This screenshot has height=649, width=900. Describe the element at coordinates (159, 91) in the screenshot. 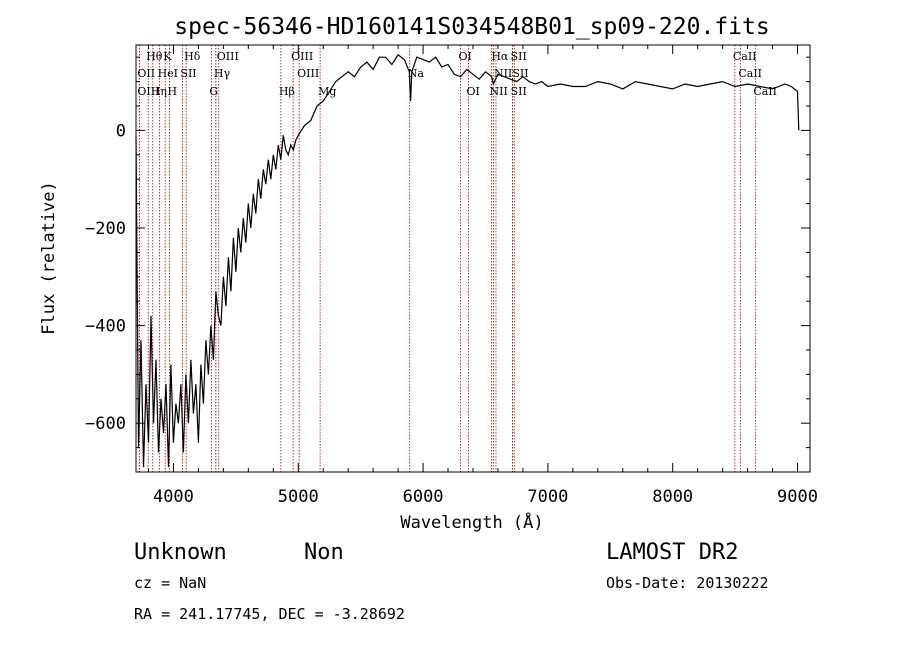

I see `line-marker-label-19: Hη` at that location.